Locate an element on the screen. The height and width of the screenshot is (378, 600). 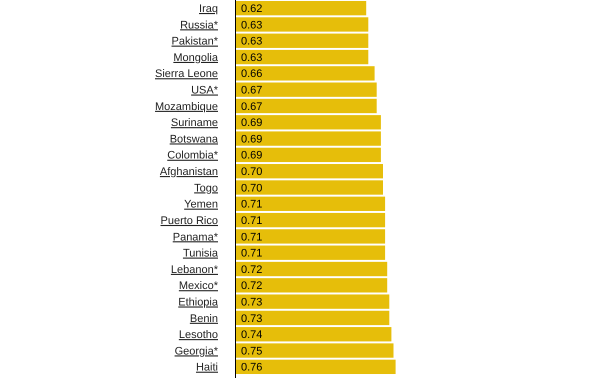
y-tick-label: Mexico* is located at coordinates (198, 286).